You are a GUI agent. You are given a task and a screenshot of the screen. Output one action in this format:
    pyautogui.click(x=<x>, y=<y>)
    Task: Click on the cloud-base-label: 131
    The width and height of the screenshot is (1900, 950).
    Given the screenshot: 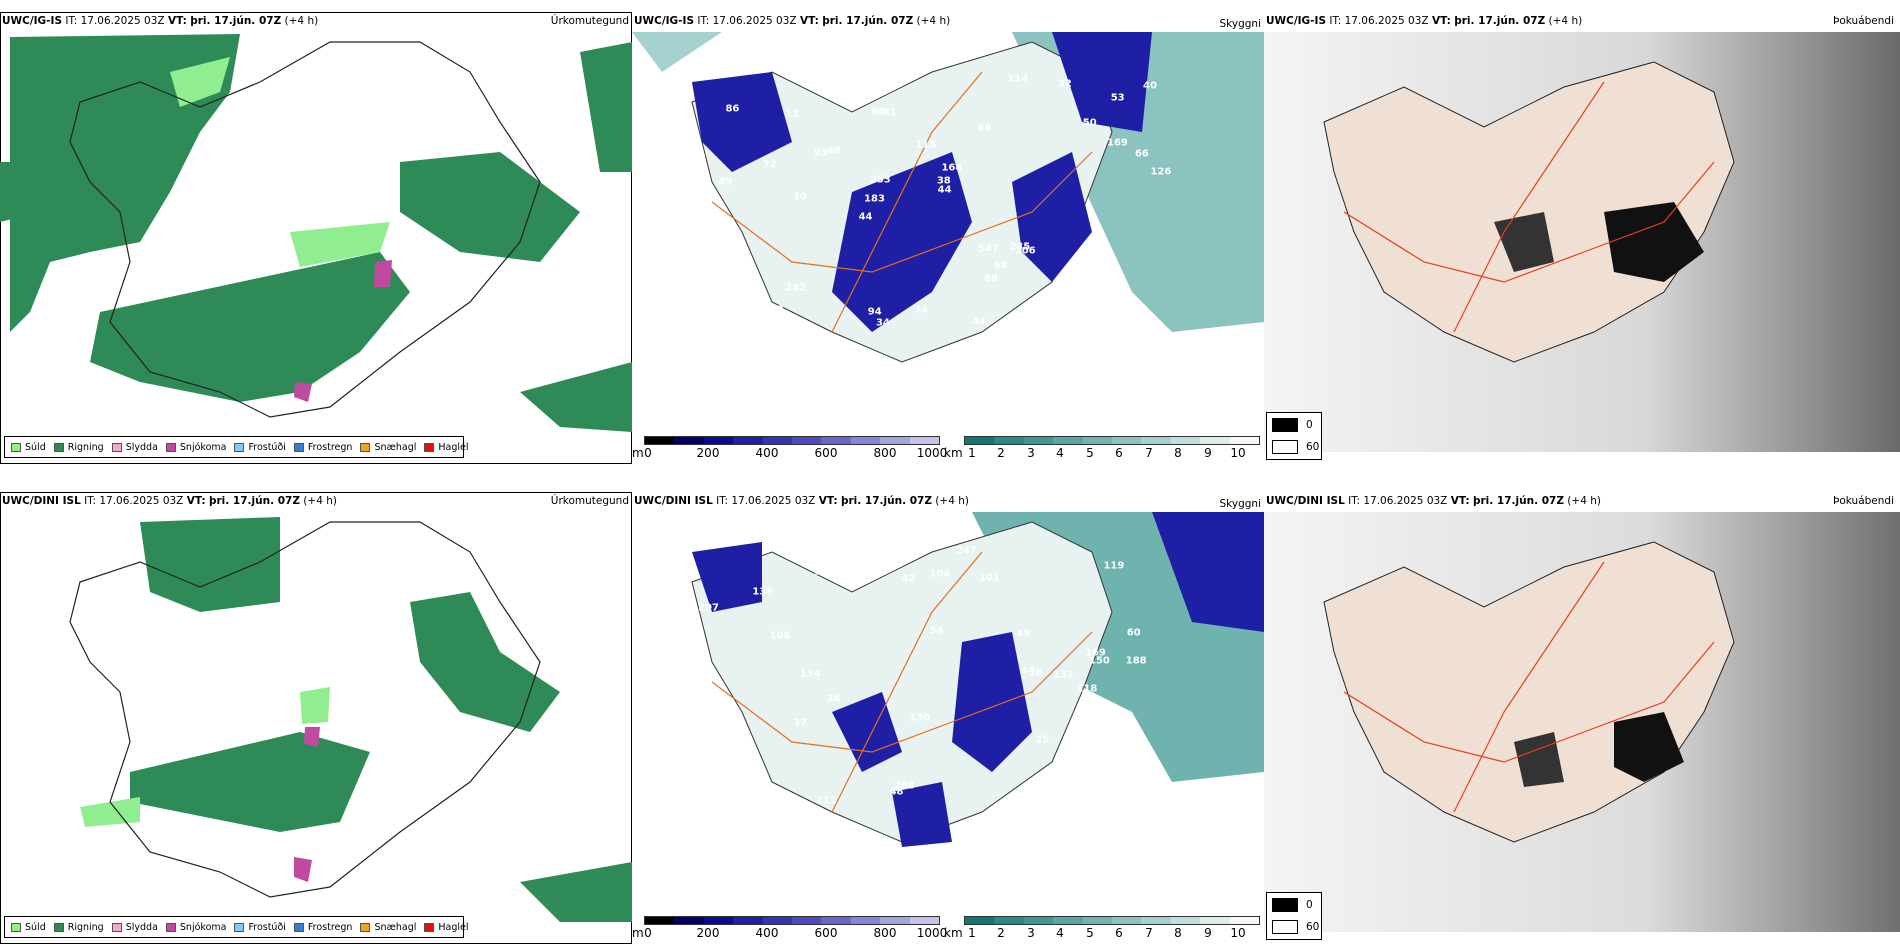 What is the action you would take?
    pyautogui.click(x=1063, y=675)
    